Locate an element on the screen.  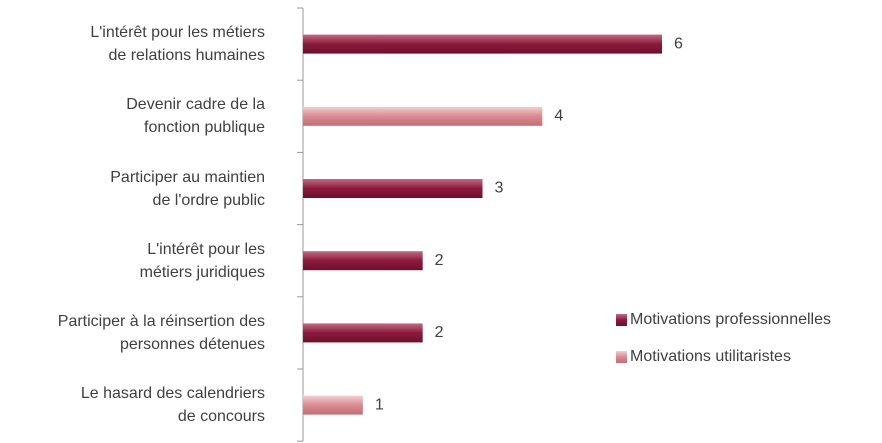
value-label: 3 is located at coordinates (499, 188).